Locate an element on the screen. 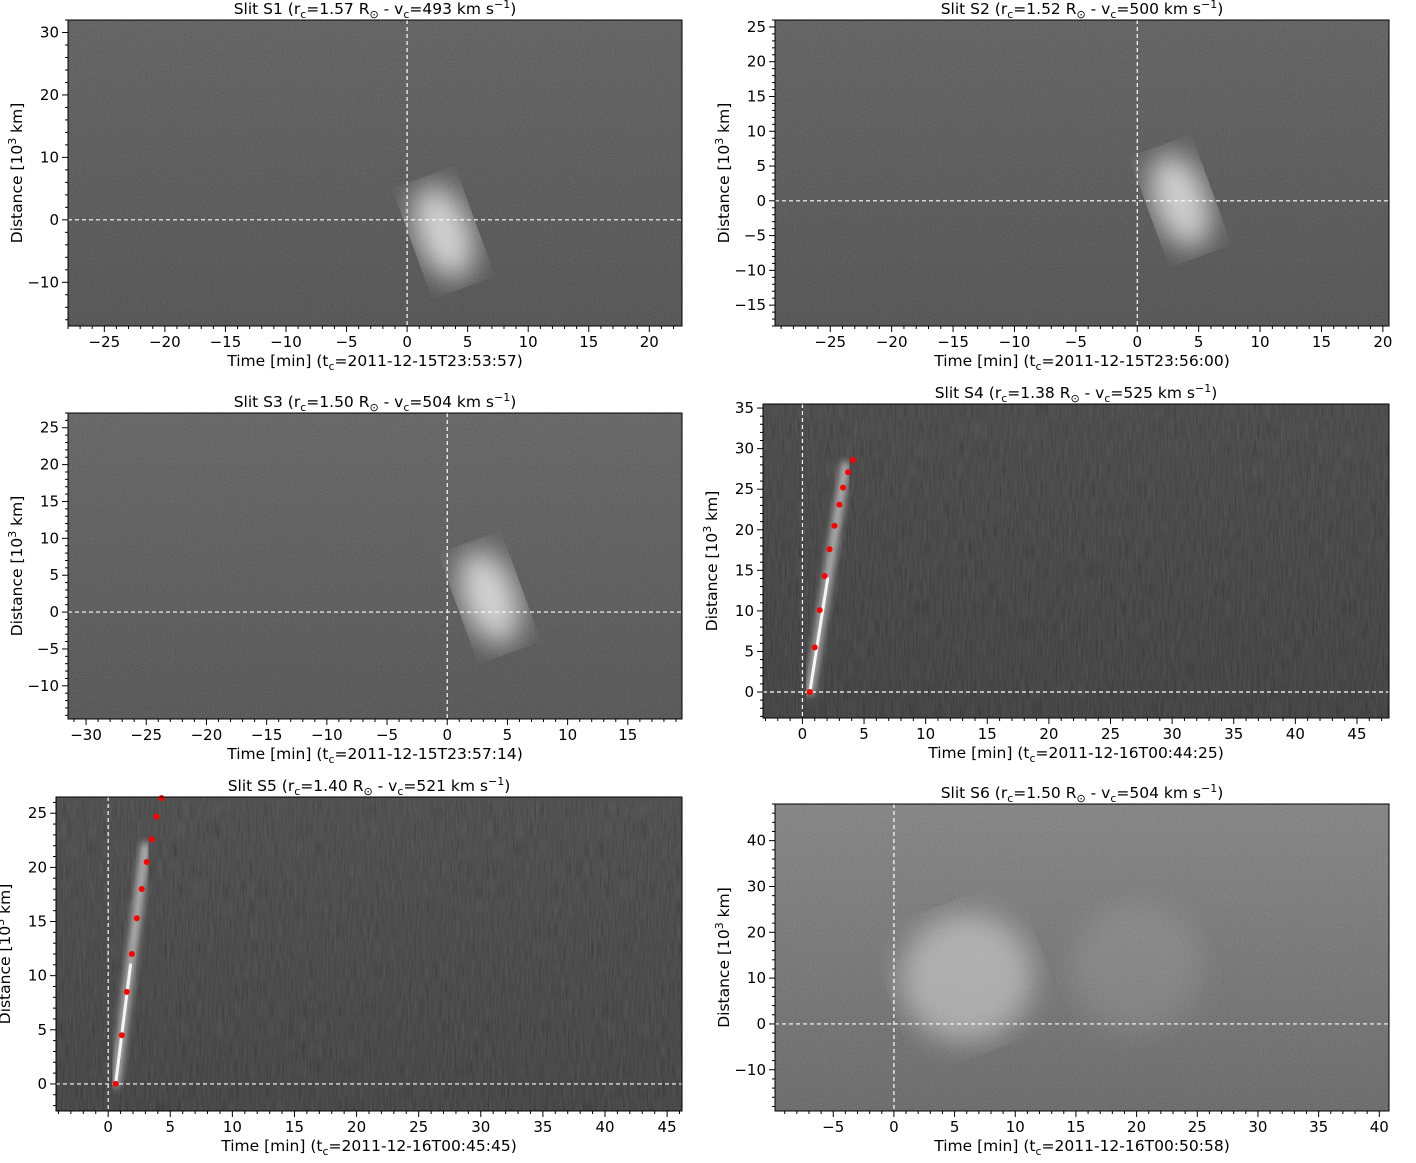  s5-x-tick-label: 45 is located at coordinates (667, 1127).